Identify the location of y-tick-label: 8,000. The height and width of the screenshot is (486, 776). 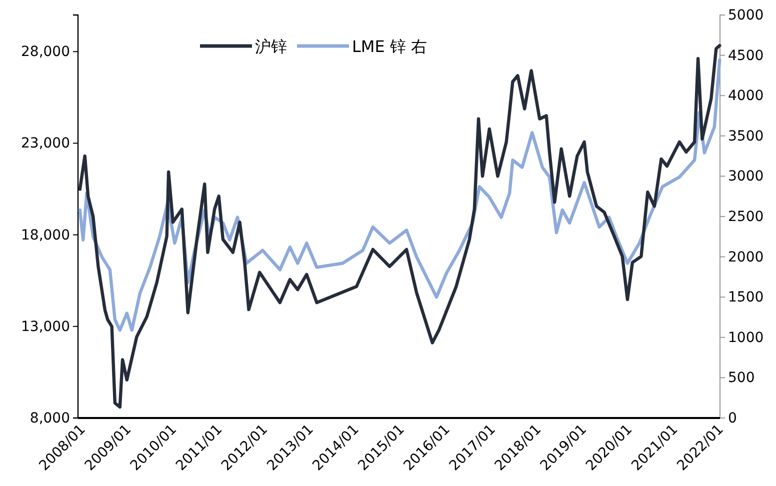
(50, 418).